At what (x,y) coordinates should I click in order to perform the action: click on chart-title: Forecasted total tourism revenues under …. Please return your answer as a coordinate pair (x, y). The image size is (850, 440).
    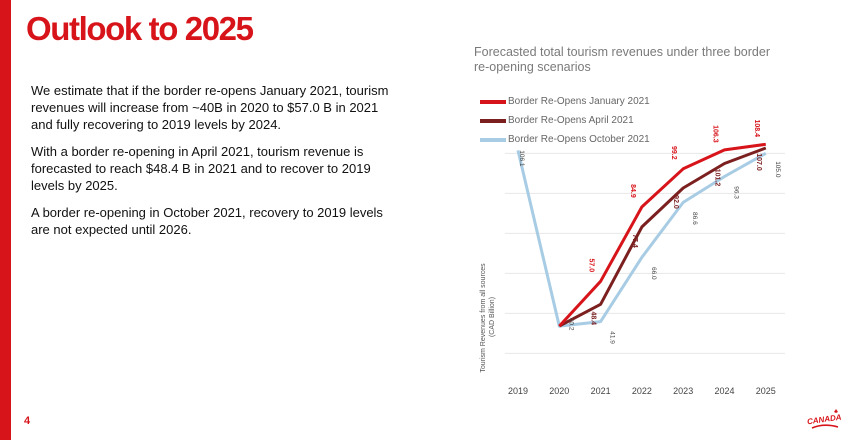
    Looking at the image, I should click on (622, 59).